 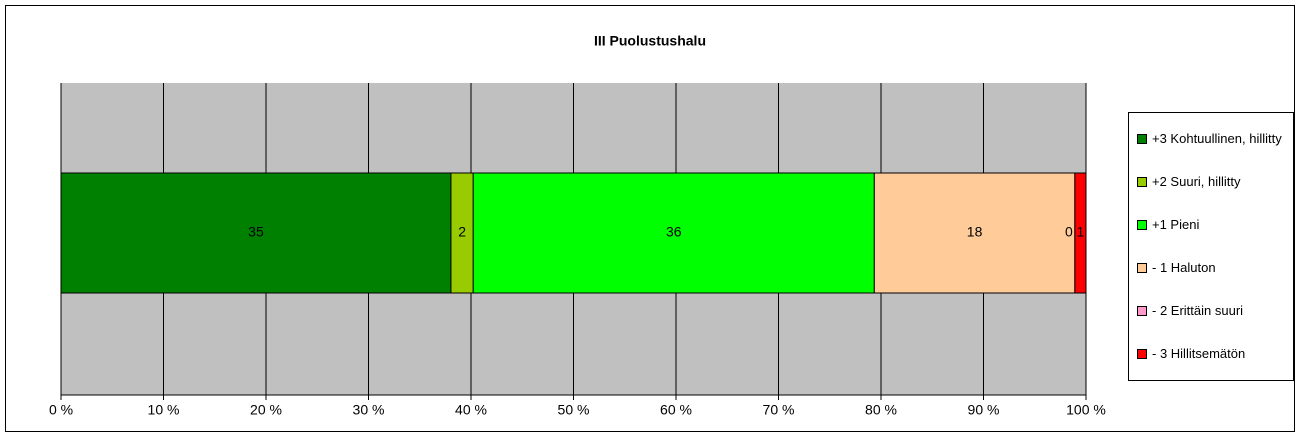 I want to click on legend-label: - 3 Hillitsemätön, so click(x=1199, y=354).